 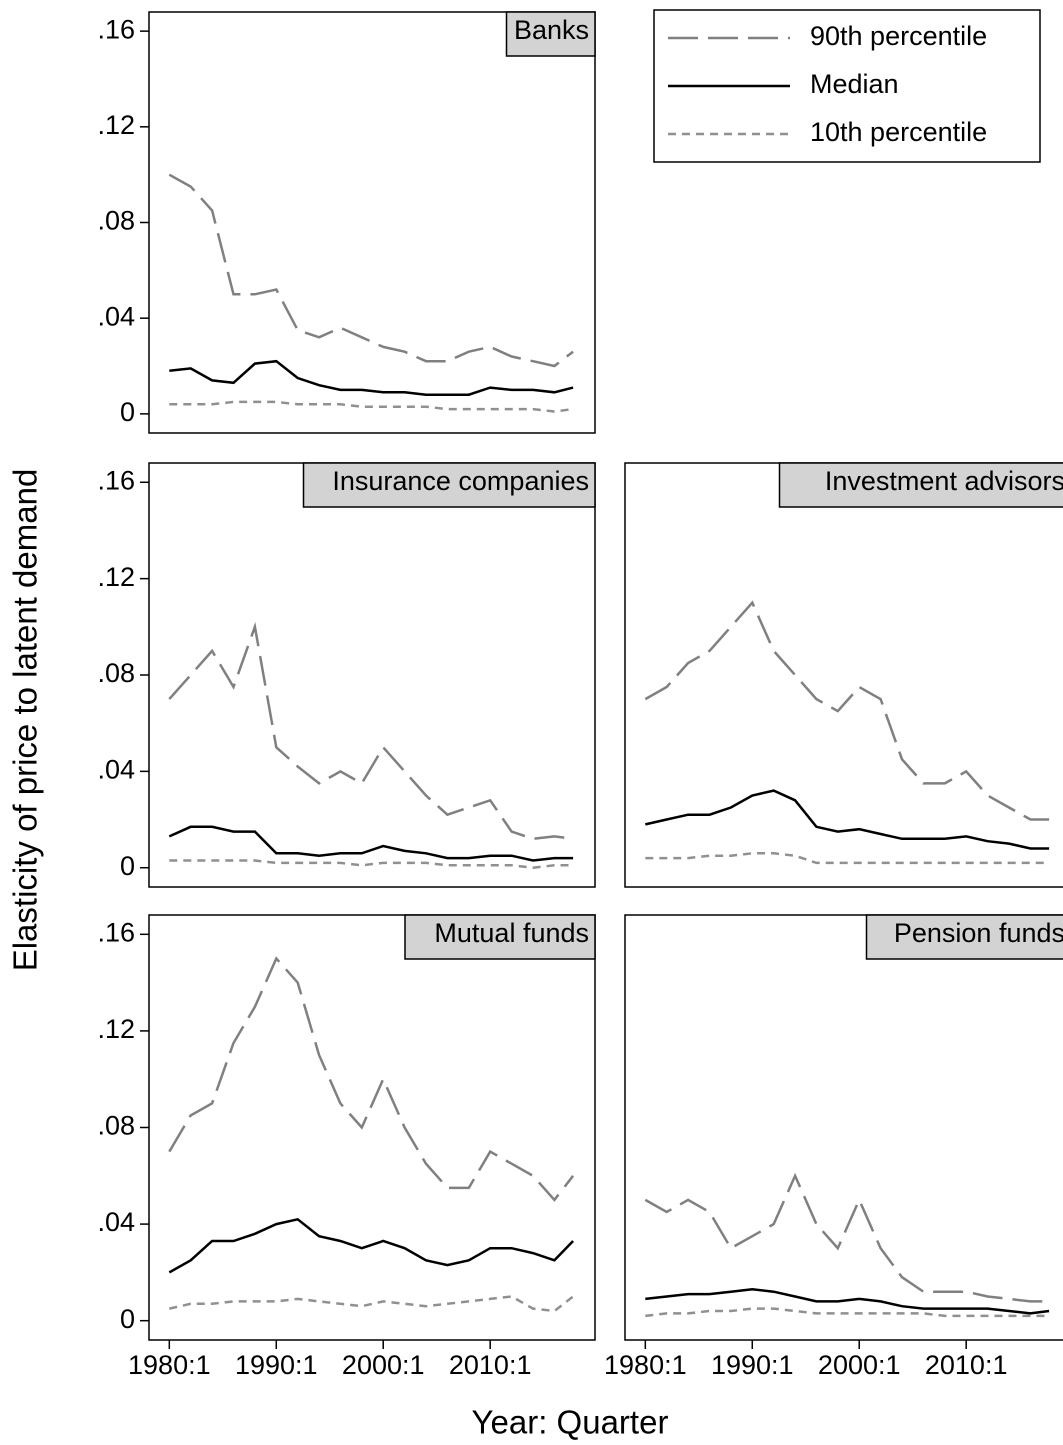 I want to click on panel: 0 .04 .08 .12 .16 Insurance companies, so click(x=346, y=675).